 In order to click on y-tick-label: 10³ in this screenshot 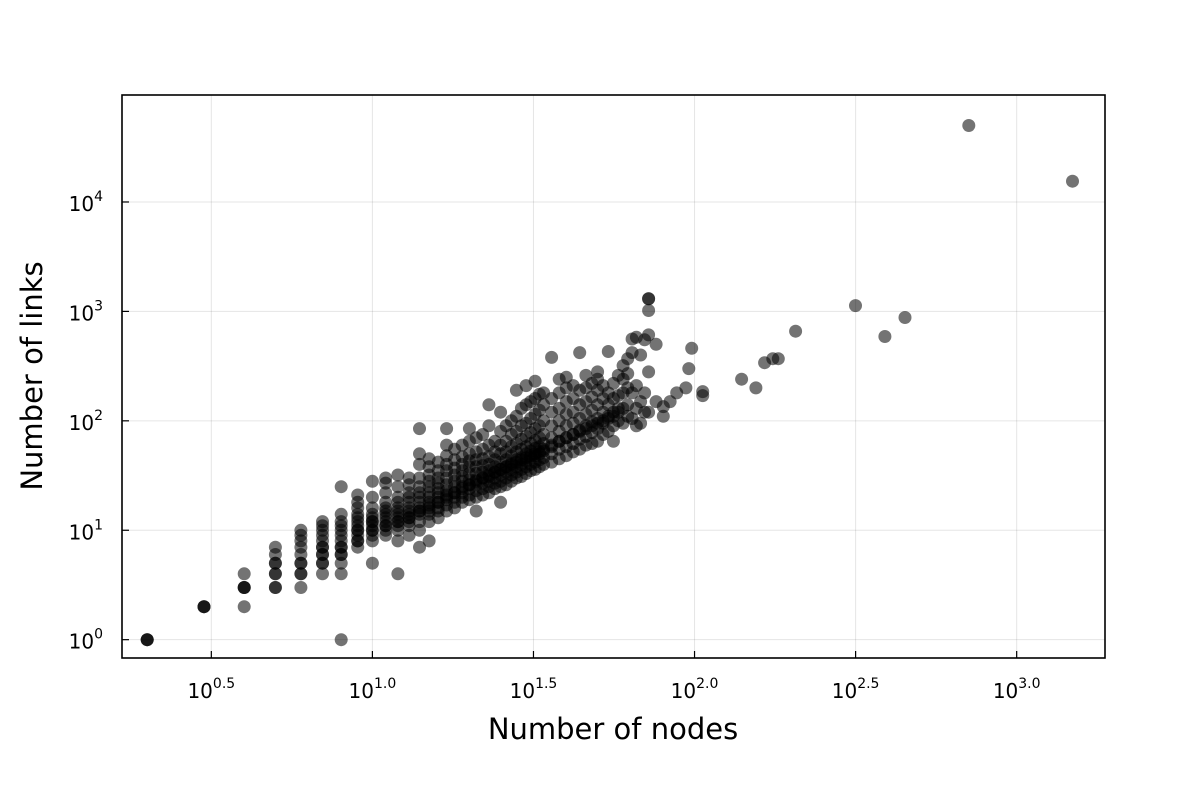, I will do `click(86, 311)`.